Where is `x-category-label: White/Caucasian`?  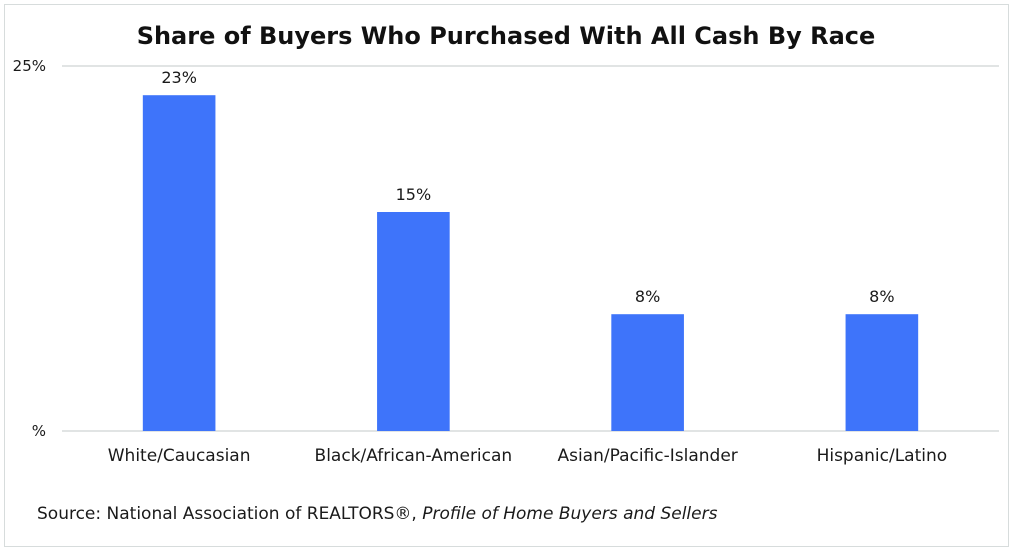 x-category-label: White/Caucasian is located at coordinates (179, 456).